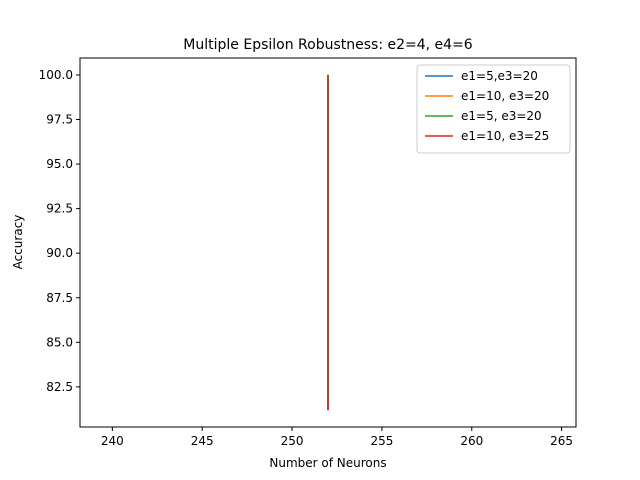 The image size is (640, 480). Describe the element at coordinates (112, 441) in the screenshot. I see `x-tick-label: 240` at that location.